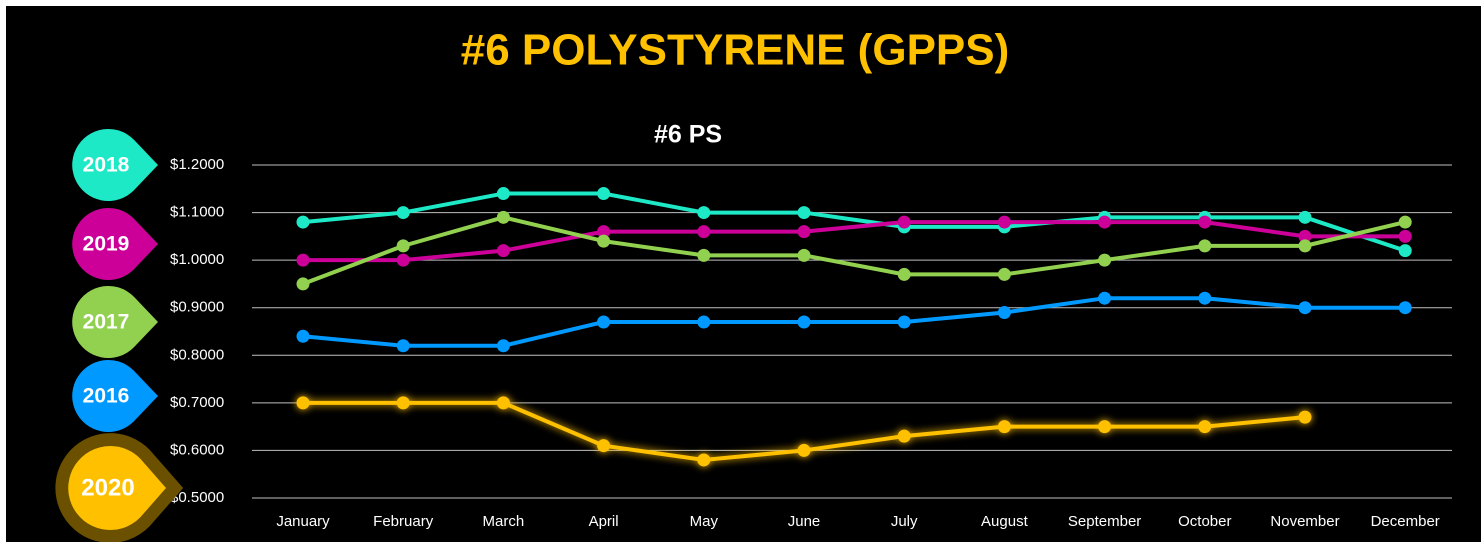 The image size is (1481, 542). Describe the element at coordinates (197, 354) in the screenshot. I see `y-tick-label: $0.8000` at that location.